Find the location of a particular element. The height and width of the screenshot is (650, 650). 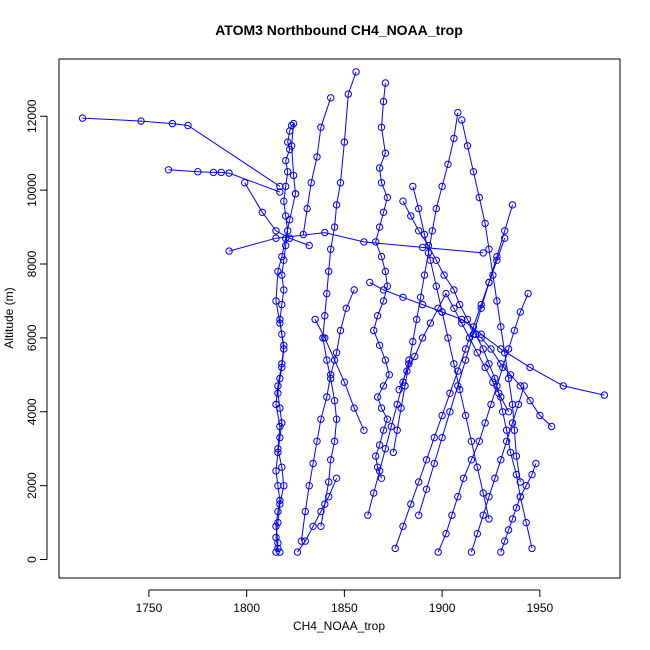

y-tick-label: 0 is located at coordinates (32, 559).